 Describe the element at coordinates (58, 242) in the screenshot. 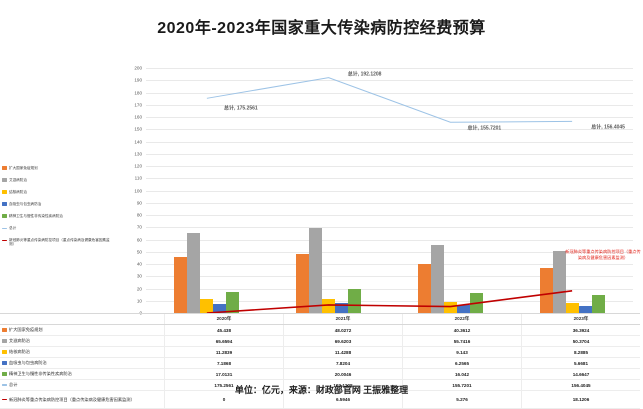

I see `legend-item: 新冠肺炎等重点传染病防控项目（重点传染病及健康危害因素监测）` at that location.